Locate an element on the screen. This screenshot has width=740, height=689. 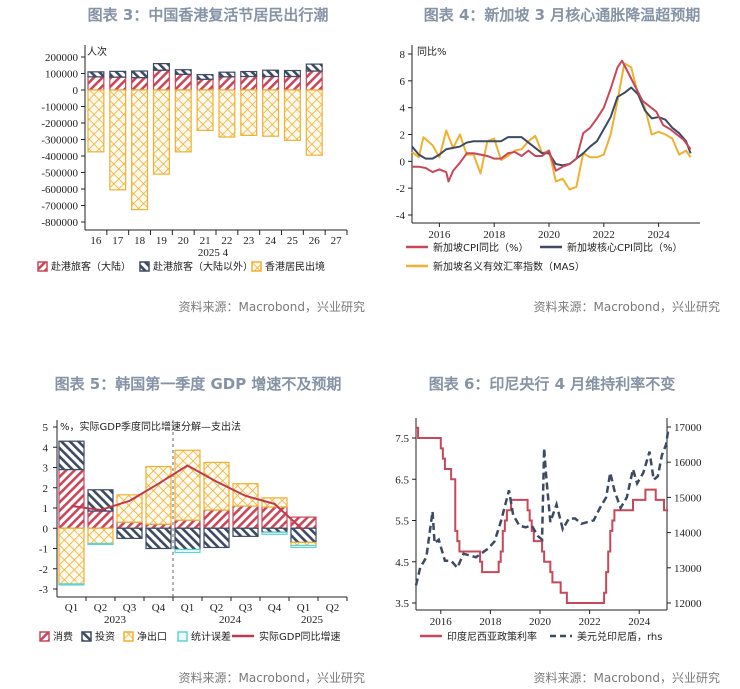
chart4-y-tick-label: 6 is located at coordinates (403, 82).